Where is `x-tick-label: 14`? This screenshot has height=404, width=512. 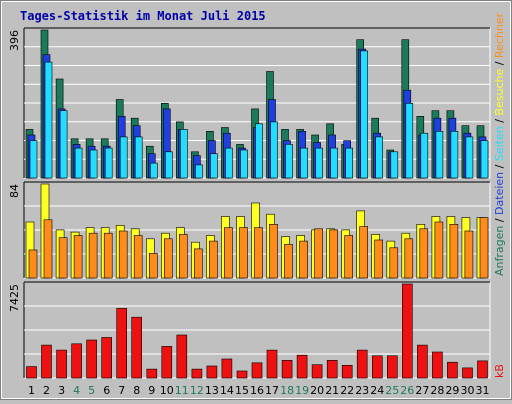 x-tick-label: 14 is located at coordinates (227, 390).